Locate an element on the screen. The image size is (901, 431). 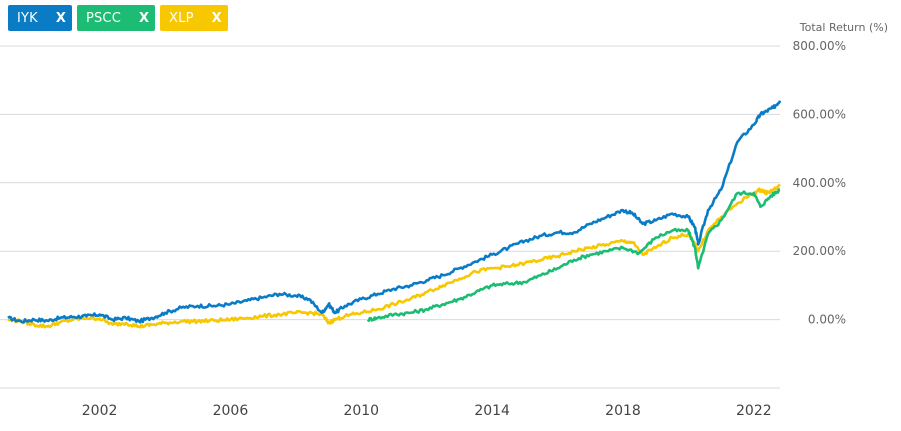
x-tick-label: 2018 is located at coordinates (623, 411).